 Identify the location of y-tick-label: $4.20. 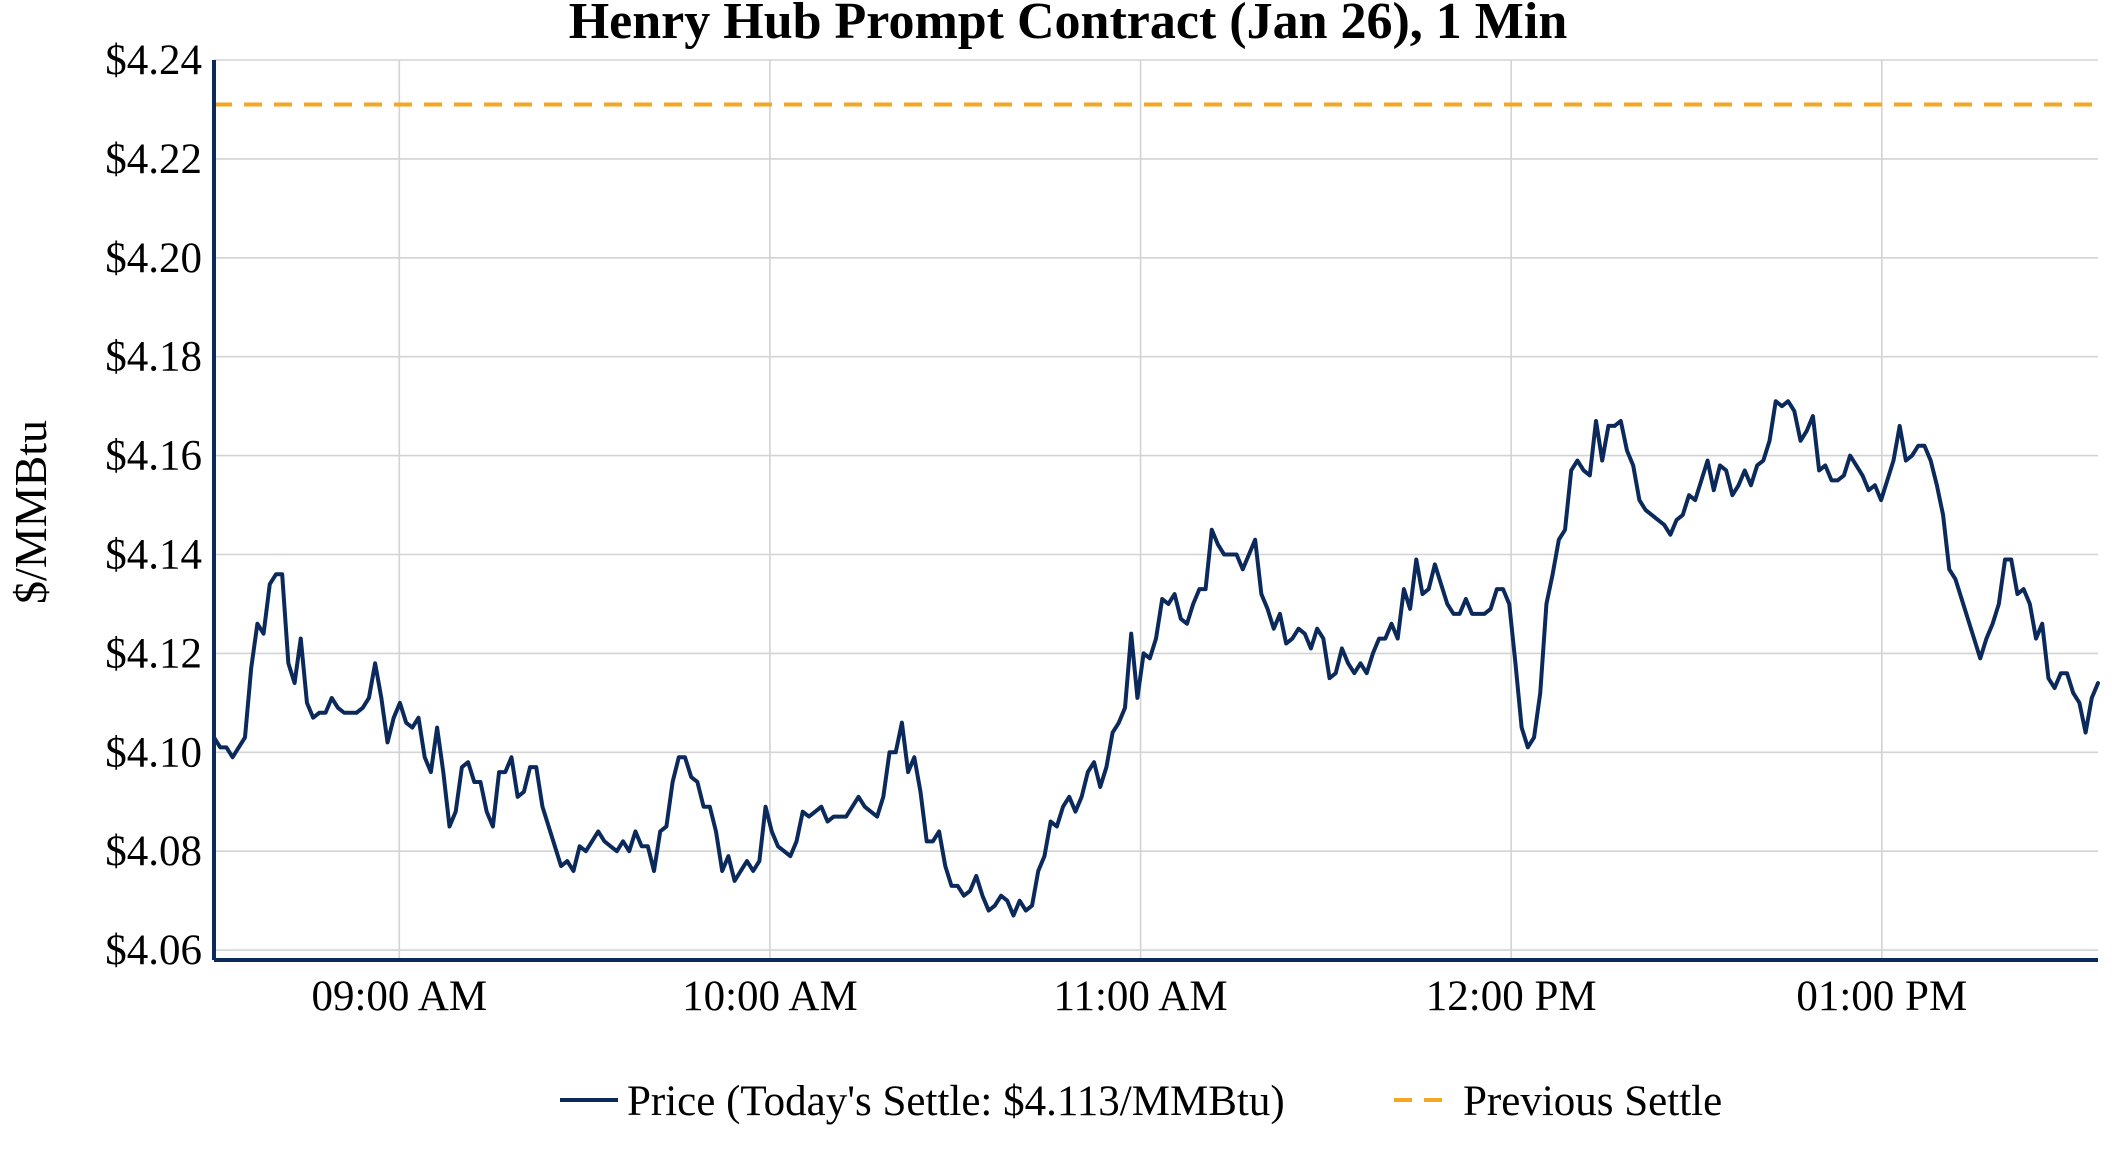
(153, 258).